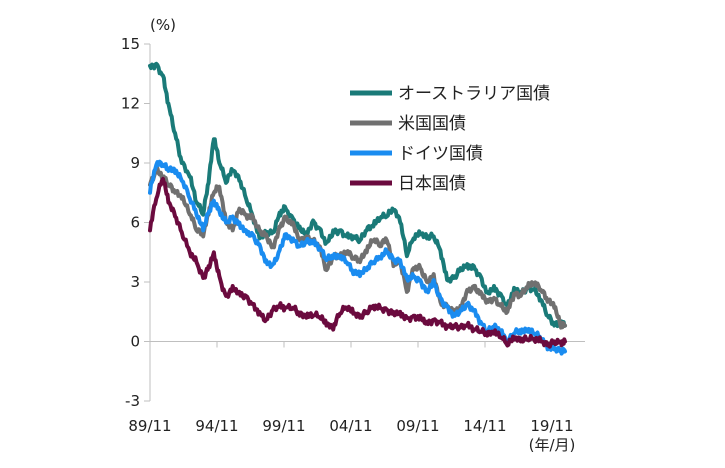 The width and height of the screenshot is (725, 468). I want to click on x-tick-label: 94/11, so click(216, 426).